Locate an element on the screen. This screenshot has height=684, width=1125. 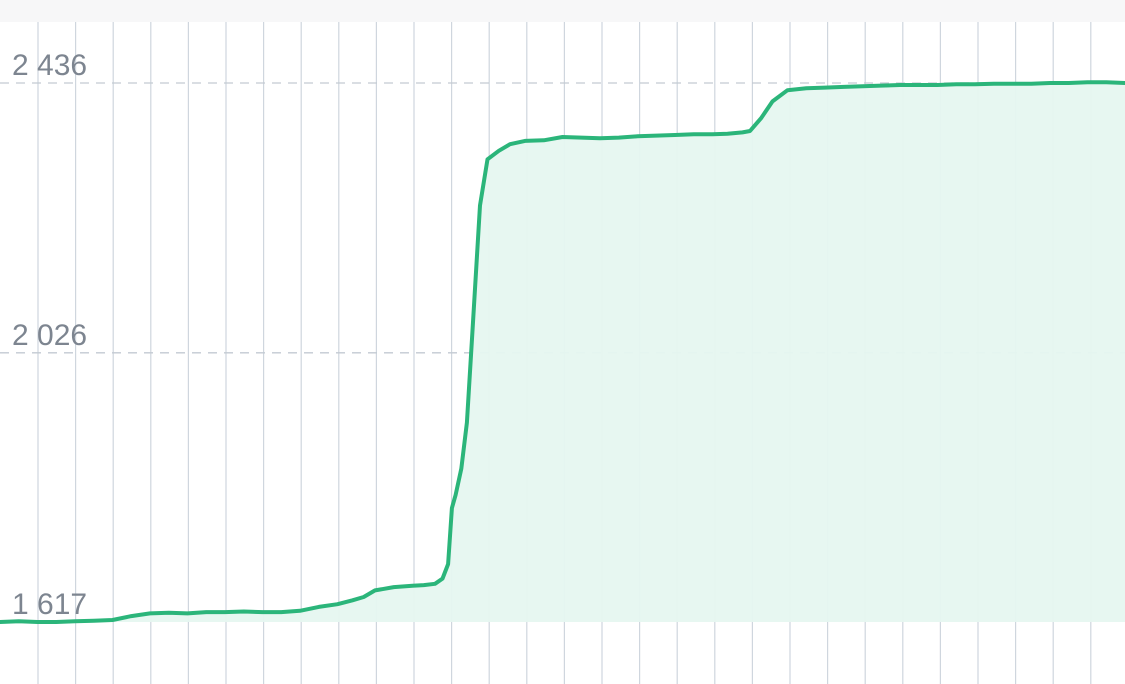
y-tick-label: 2 026 is located at coordinates (49, 335).